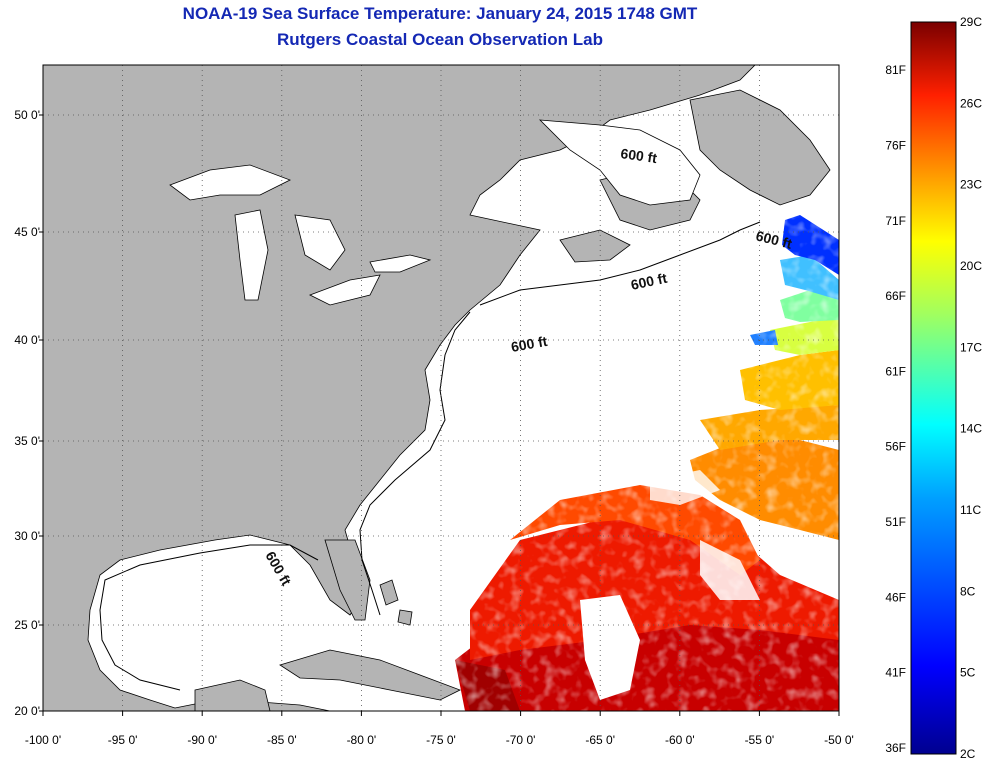 This screenshot has width=984, height=770. What do you see at coordinates (27, 232) in the screenshot?
I see `y-tick-label: 45 0'` at bounding box center [27, 232].